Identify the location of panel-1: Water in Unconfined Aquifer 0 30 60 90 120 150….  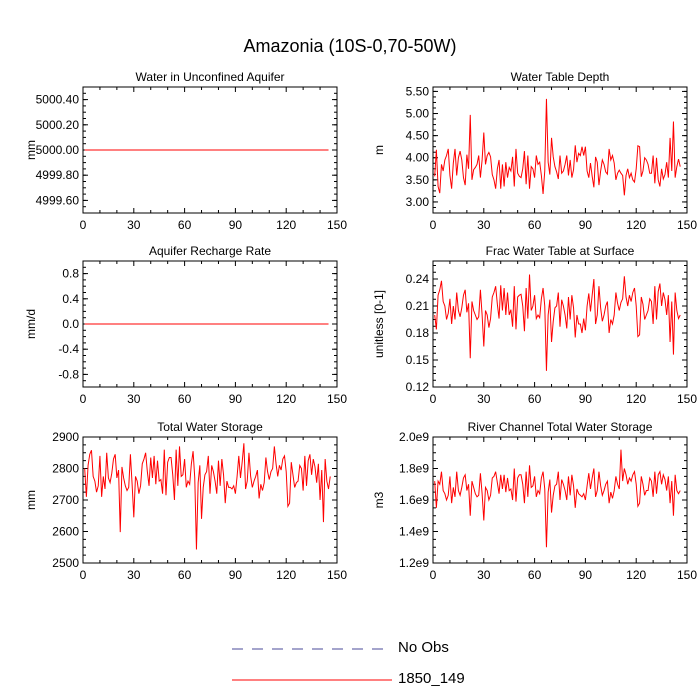
(185, 151).